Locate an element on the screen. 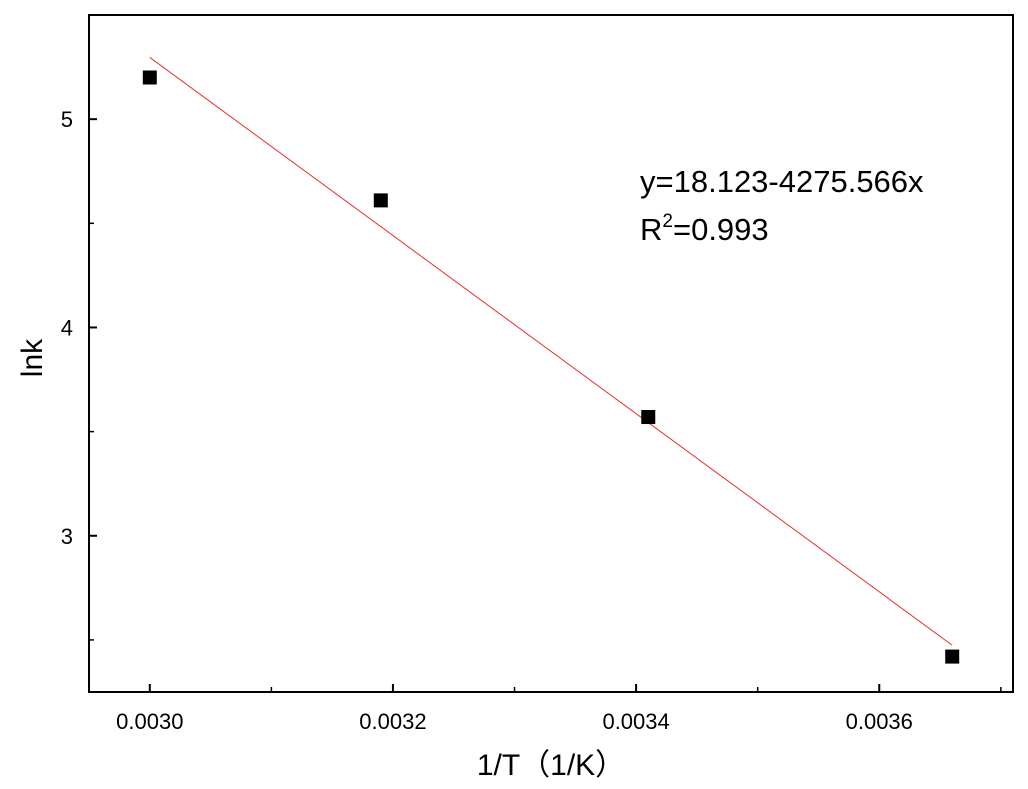 This screenshot has width=1028, height=789. y-tick-label: 5 is located at coordinates (67, 119).